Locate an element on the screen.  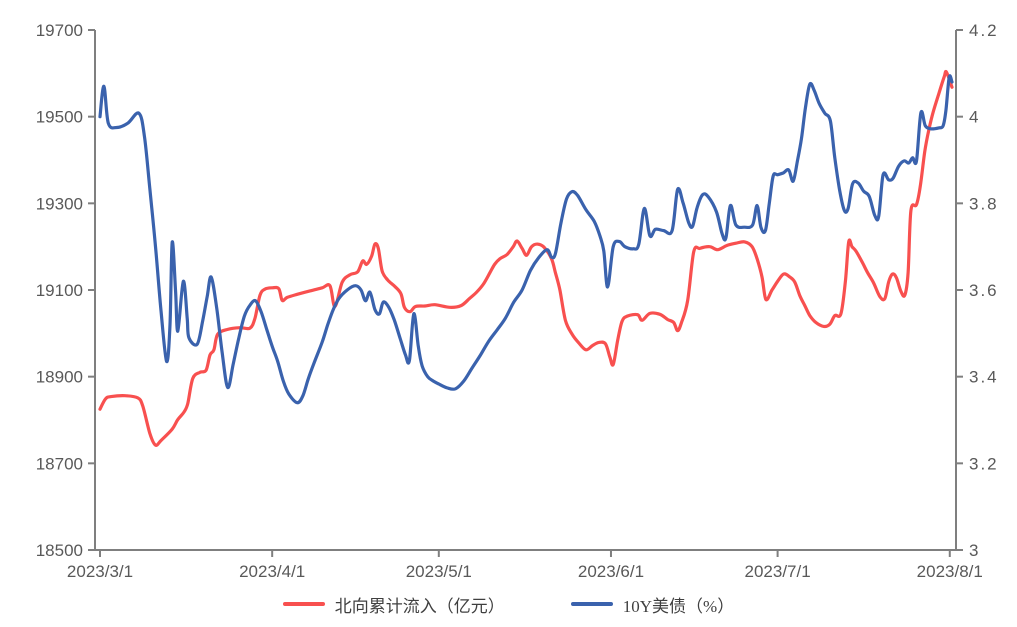
chart-legend: 北向累计流入（亿元） 10Y美债（%） is located at coordinates (508, 604).